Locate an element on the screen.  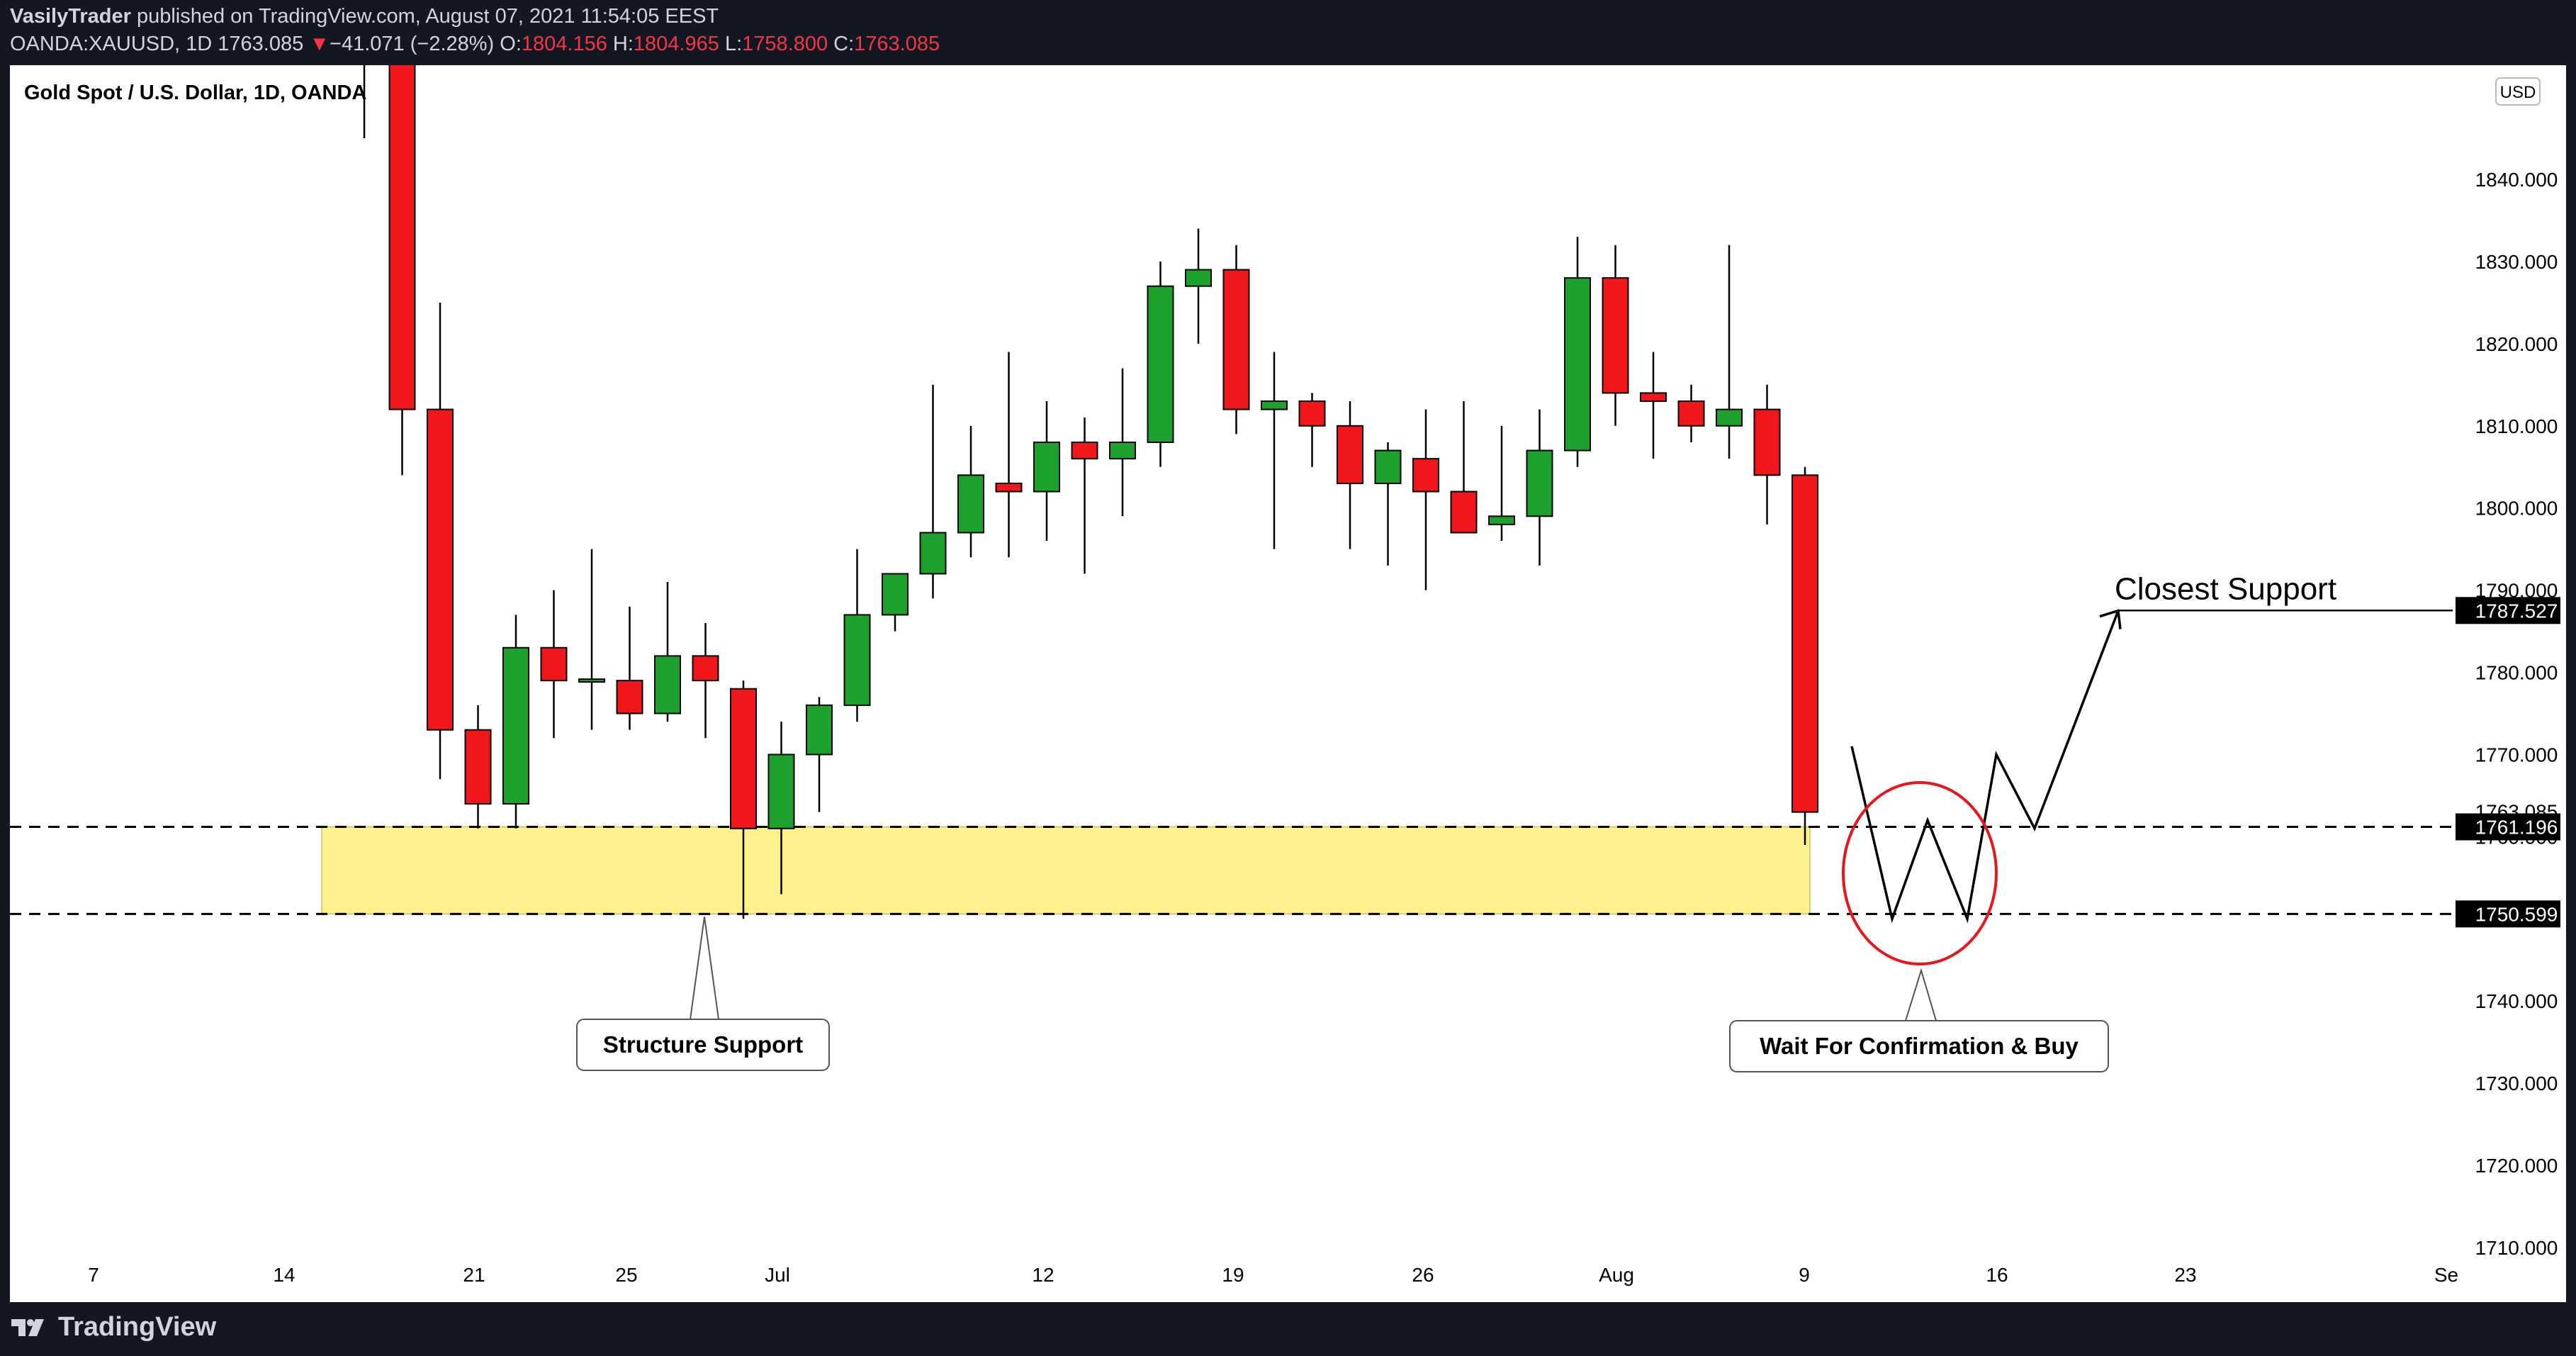
currency-label: USD is located at coordinates (2518, 92).